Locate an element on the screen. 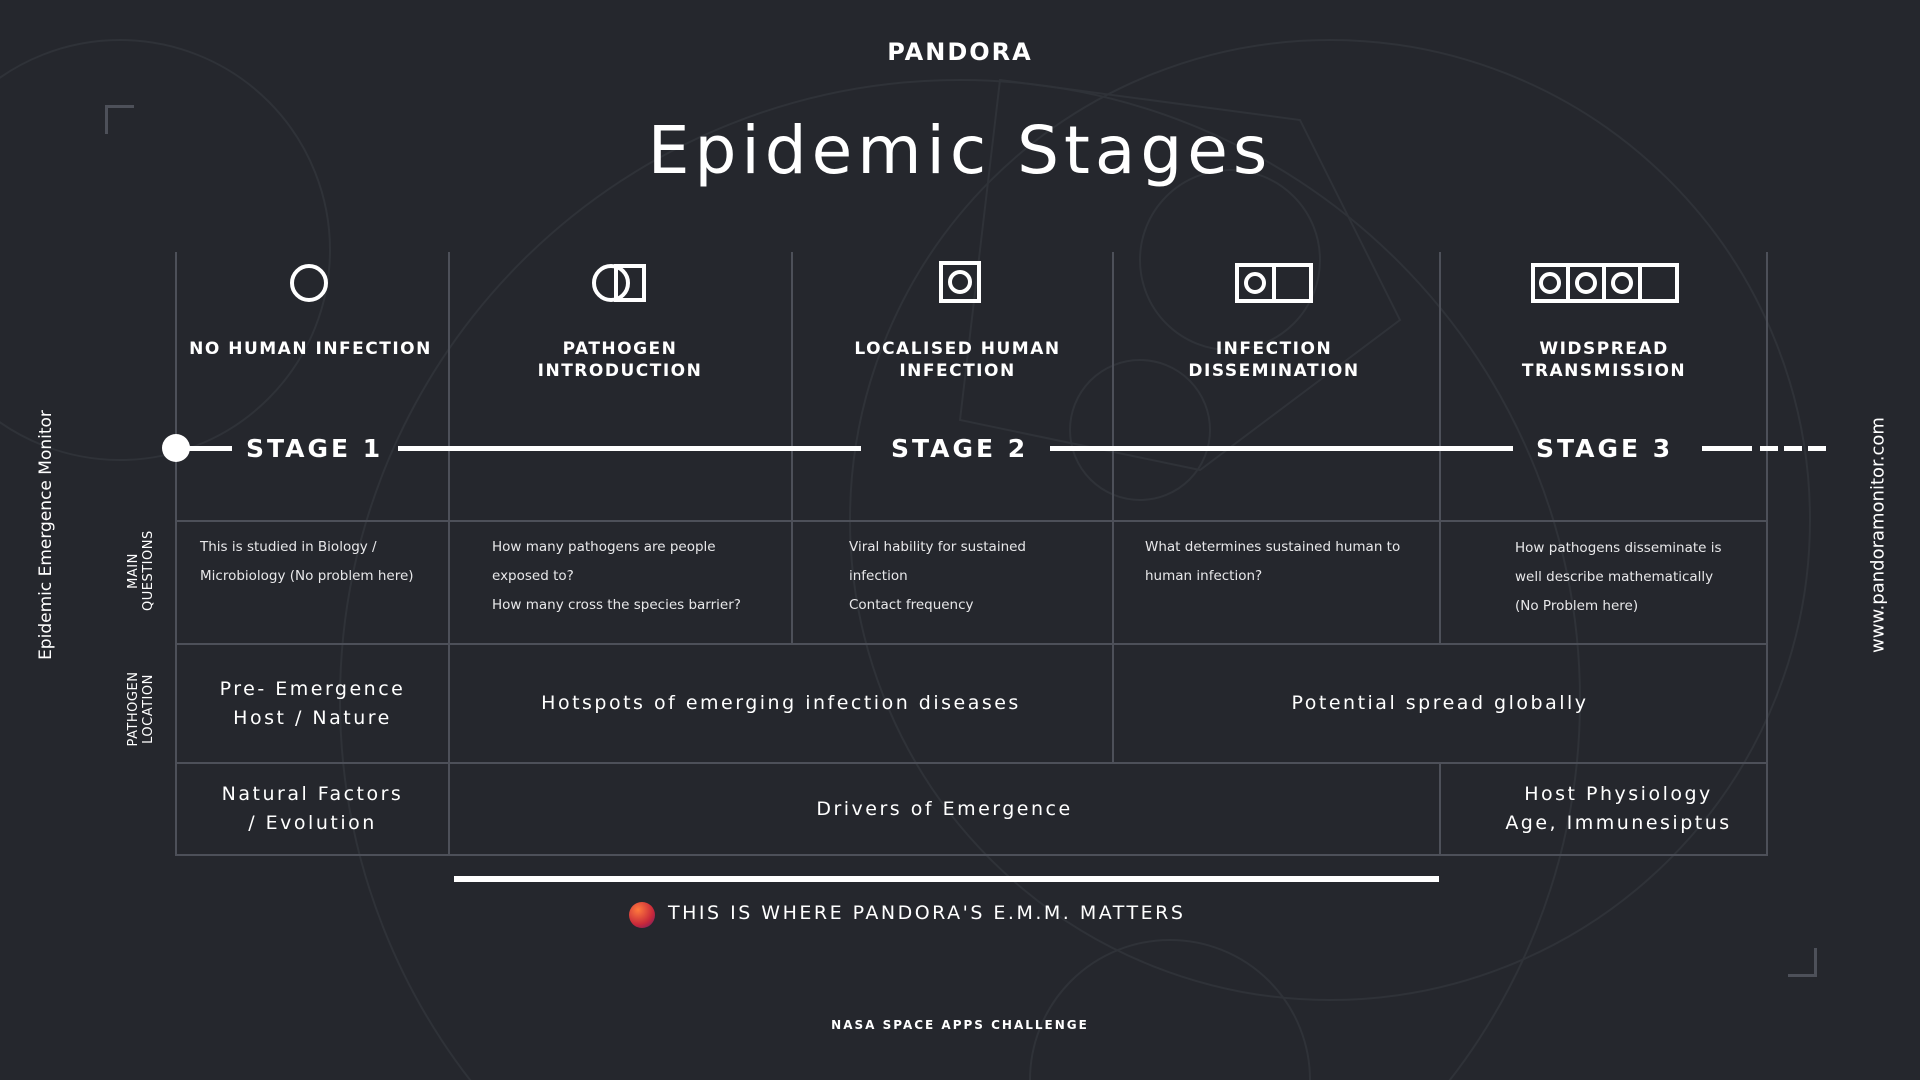 Image resolution: width=1920 pixels, height=1080 pixels. grid-line-h4 is located at coordinates (971, 855).